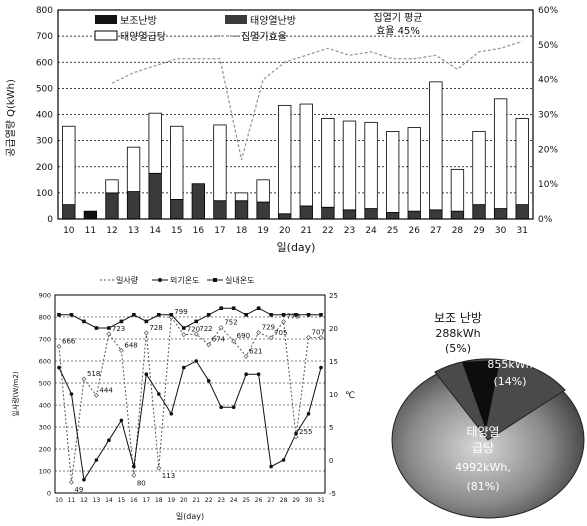 This screenshot has height=526, width=587. Describe the element at coordinates (309, 500) in the screenshot. I see `bottom-xtick-label: 30` at that location.